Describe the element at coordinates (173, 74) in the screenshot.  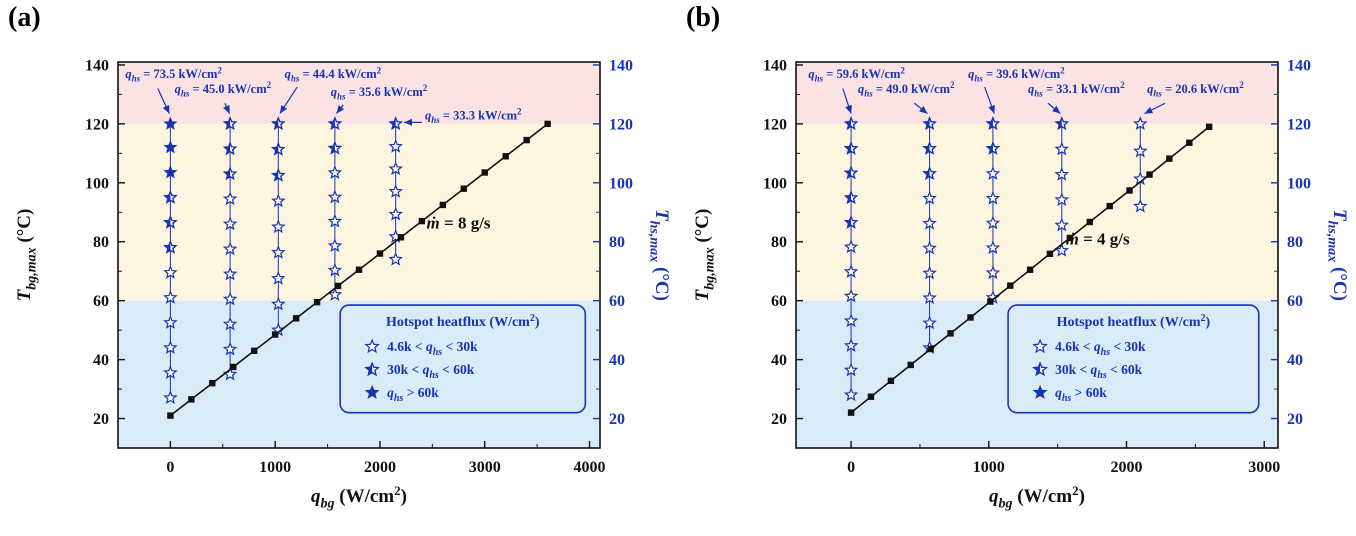
I see `svg-text: qhs = 73.5 kW/cm2` at that location.